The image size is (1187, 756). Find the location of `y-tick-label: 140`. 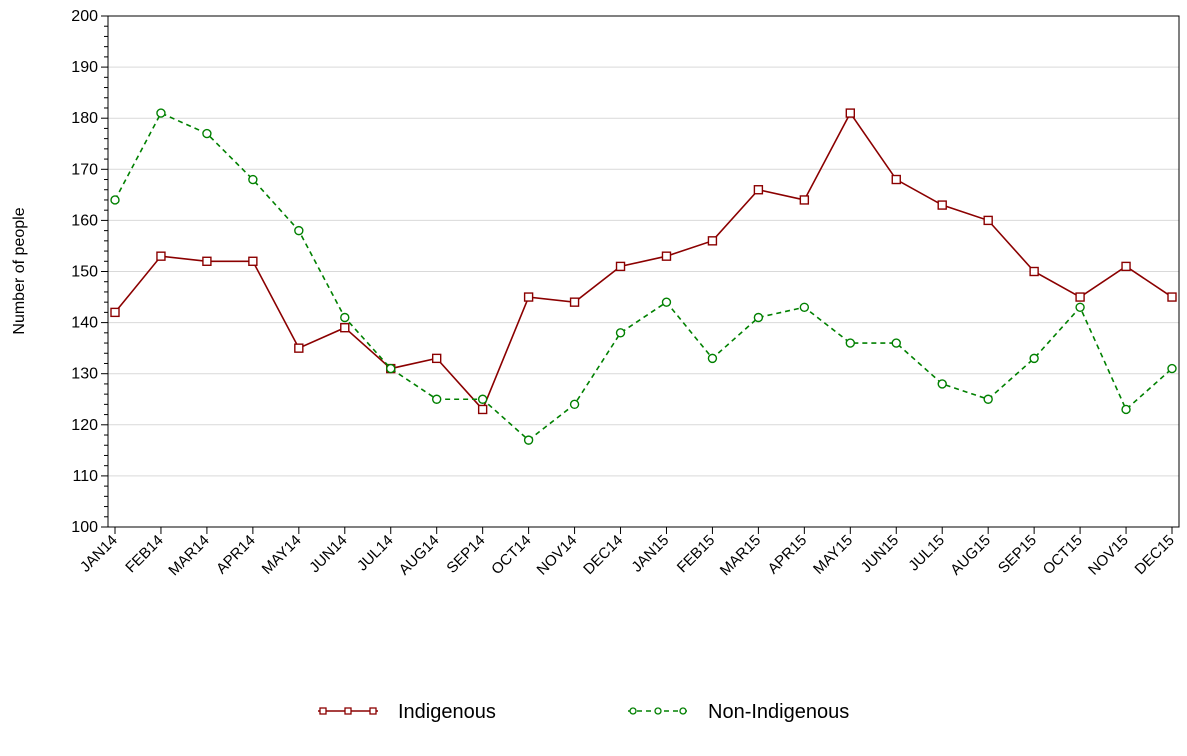

y-tick-label: 140 is located at coordinates (84, 323).